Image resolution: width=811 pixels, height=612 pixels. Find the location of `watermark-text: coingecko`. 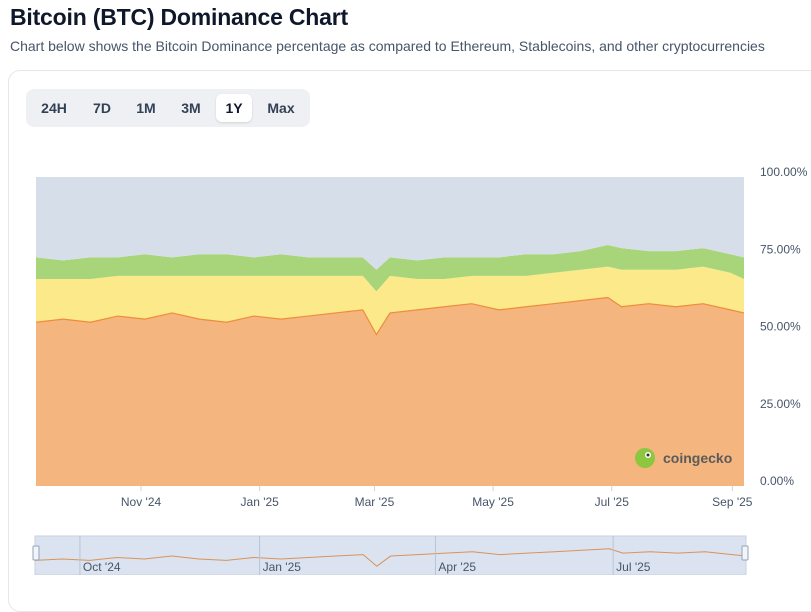

watermark-text: coingecko is located at coordinates (697, 458).